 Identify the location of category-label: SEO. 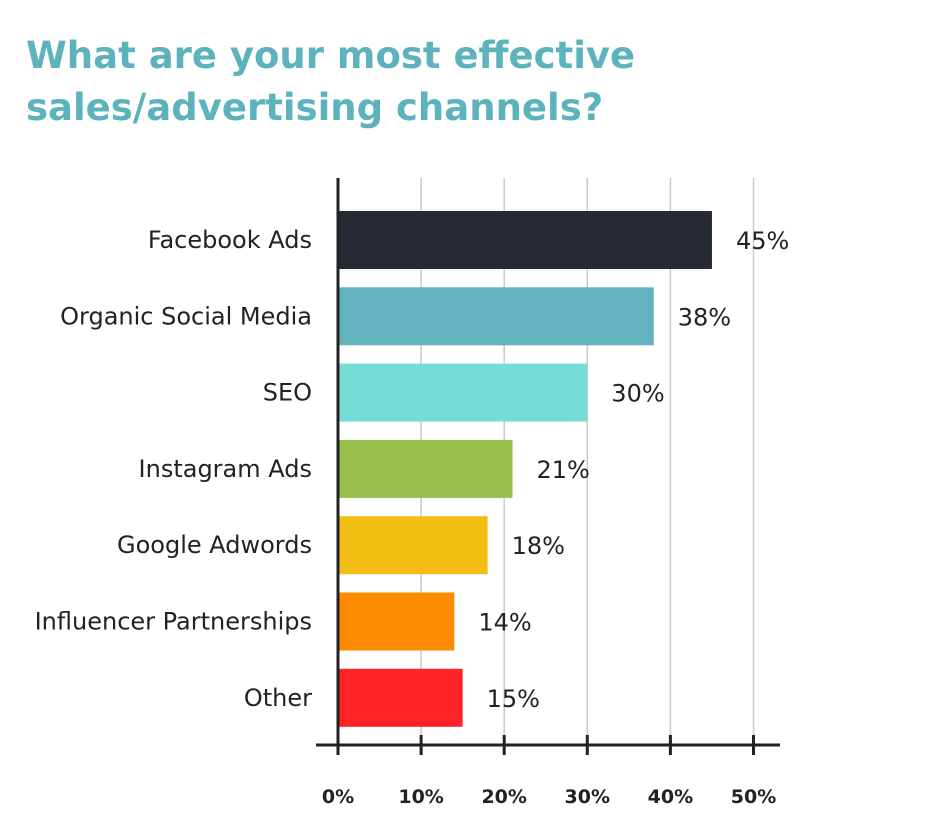
(287, 393).